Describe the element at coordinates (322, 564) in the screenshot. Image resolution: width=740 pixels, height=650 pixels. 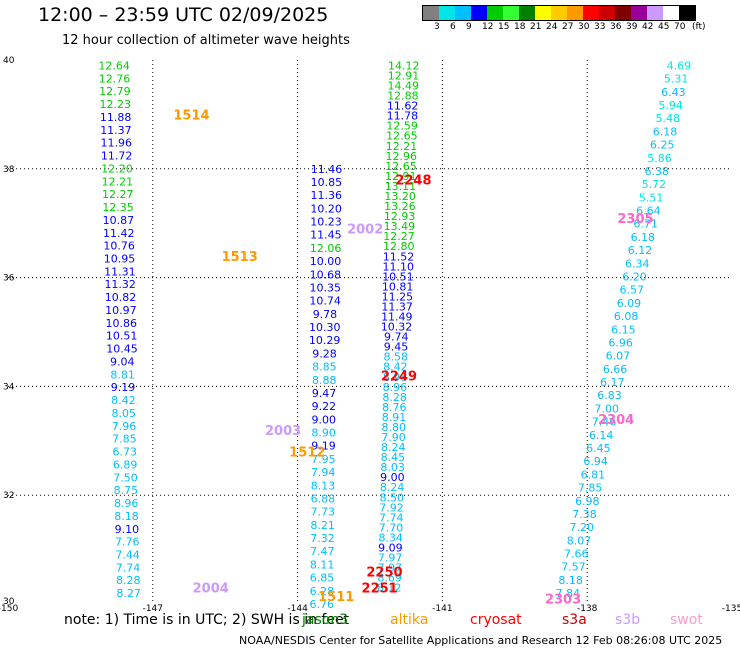
I see `wave-height-label: 8.11` at that location.